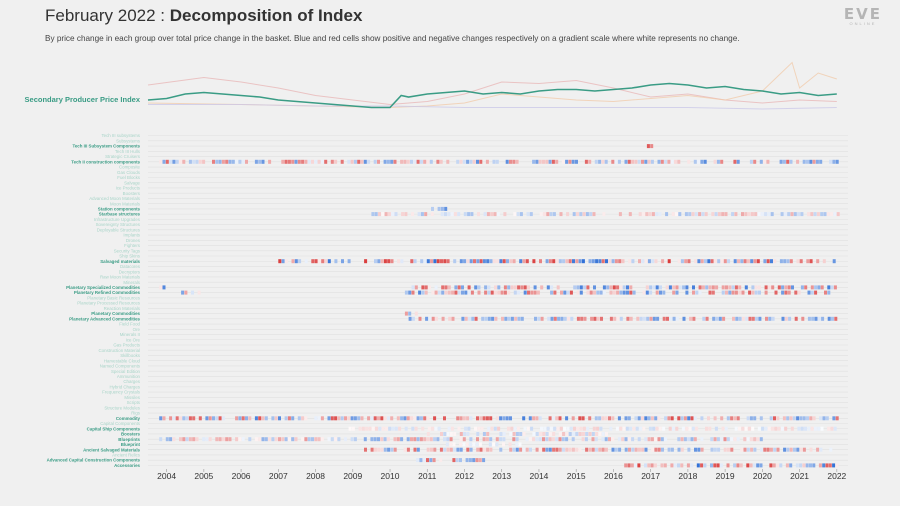 Image resolution: width=900 pixels, height=506 pixels. What do you see at coordinates (352, 476) in the screenshot?
I see `x-tick-label: 2009` at bounding box center [352, 476].